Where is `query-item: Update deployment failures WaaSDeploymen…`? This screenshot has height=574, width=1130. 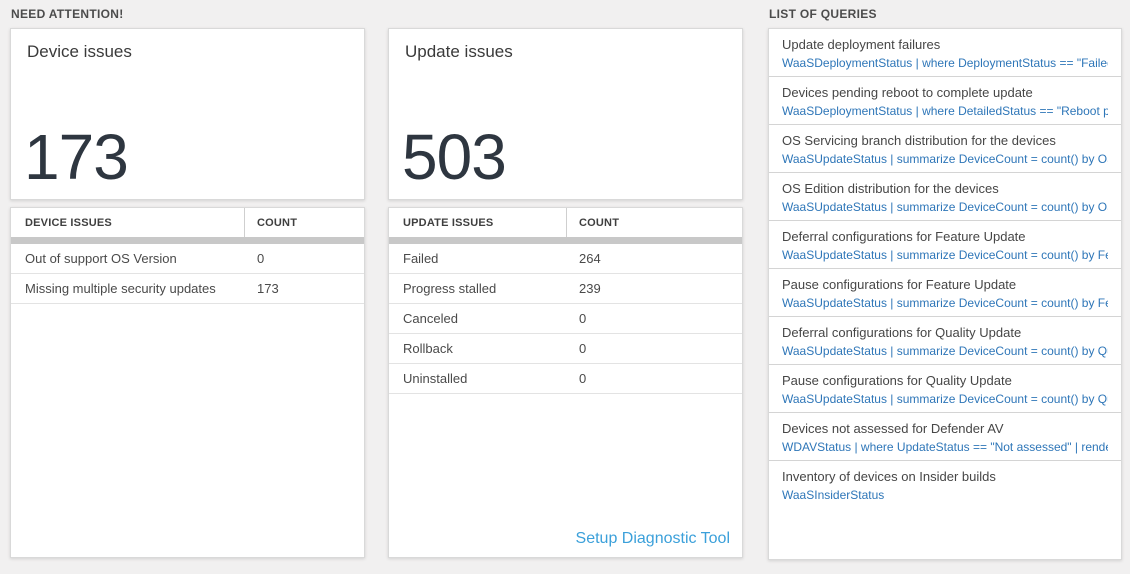 query-item: Update deployment failures WaaSDeploymen… is located at coordinates (945, 53).